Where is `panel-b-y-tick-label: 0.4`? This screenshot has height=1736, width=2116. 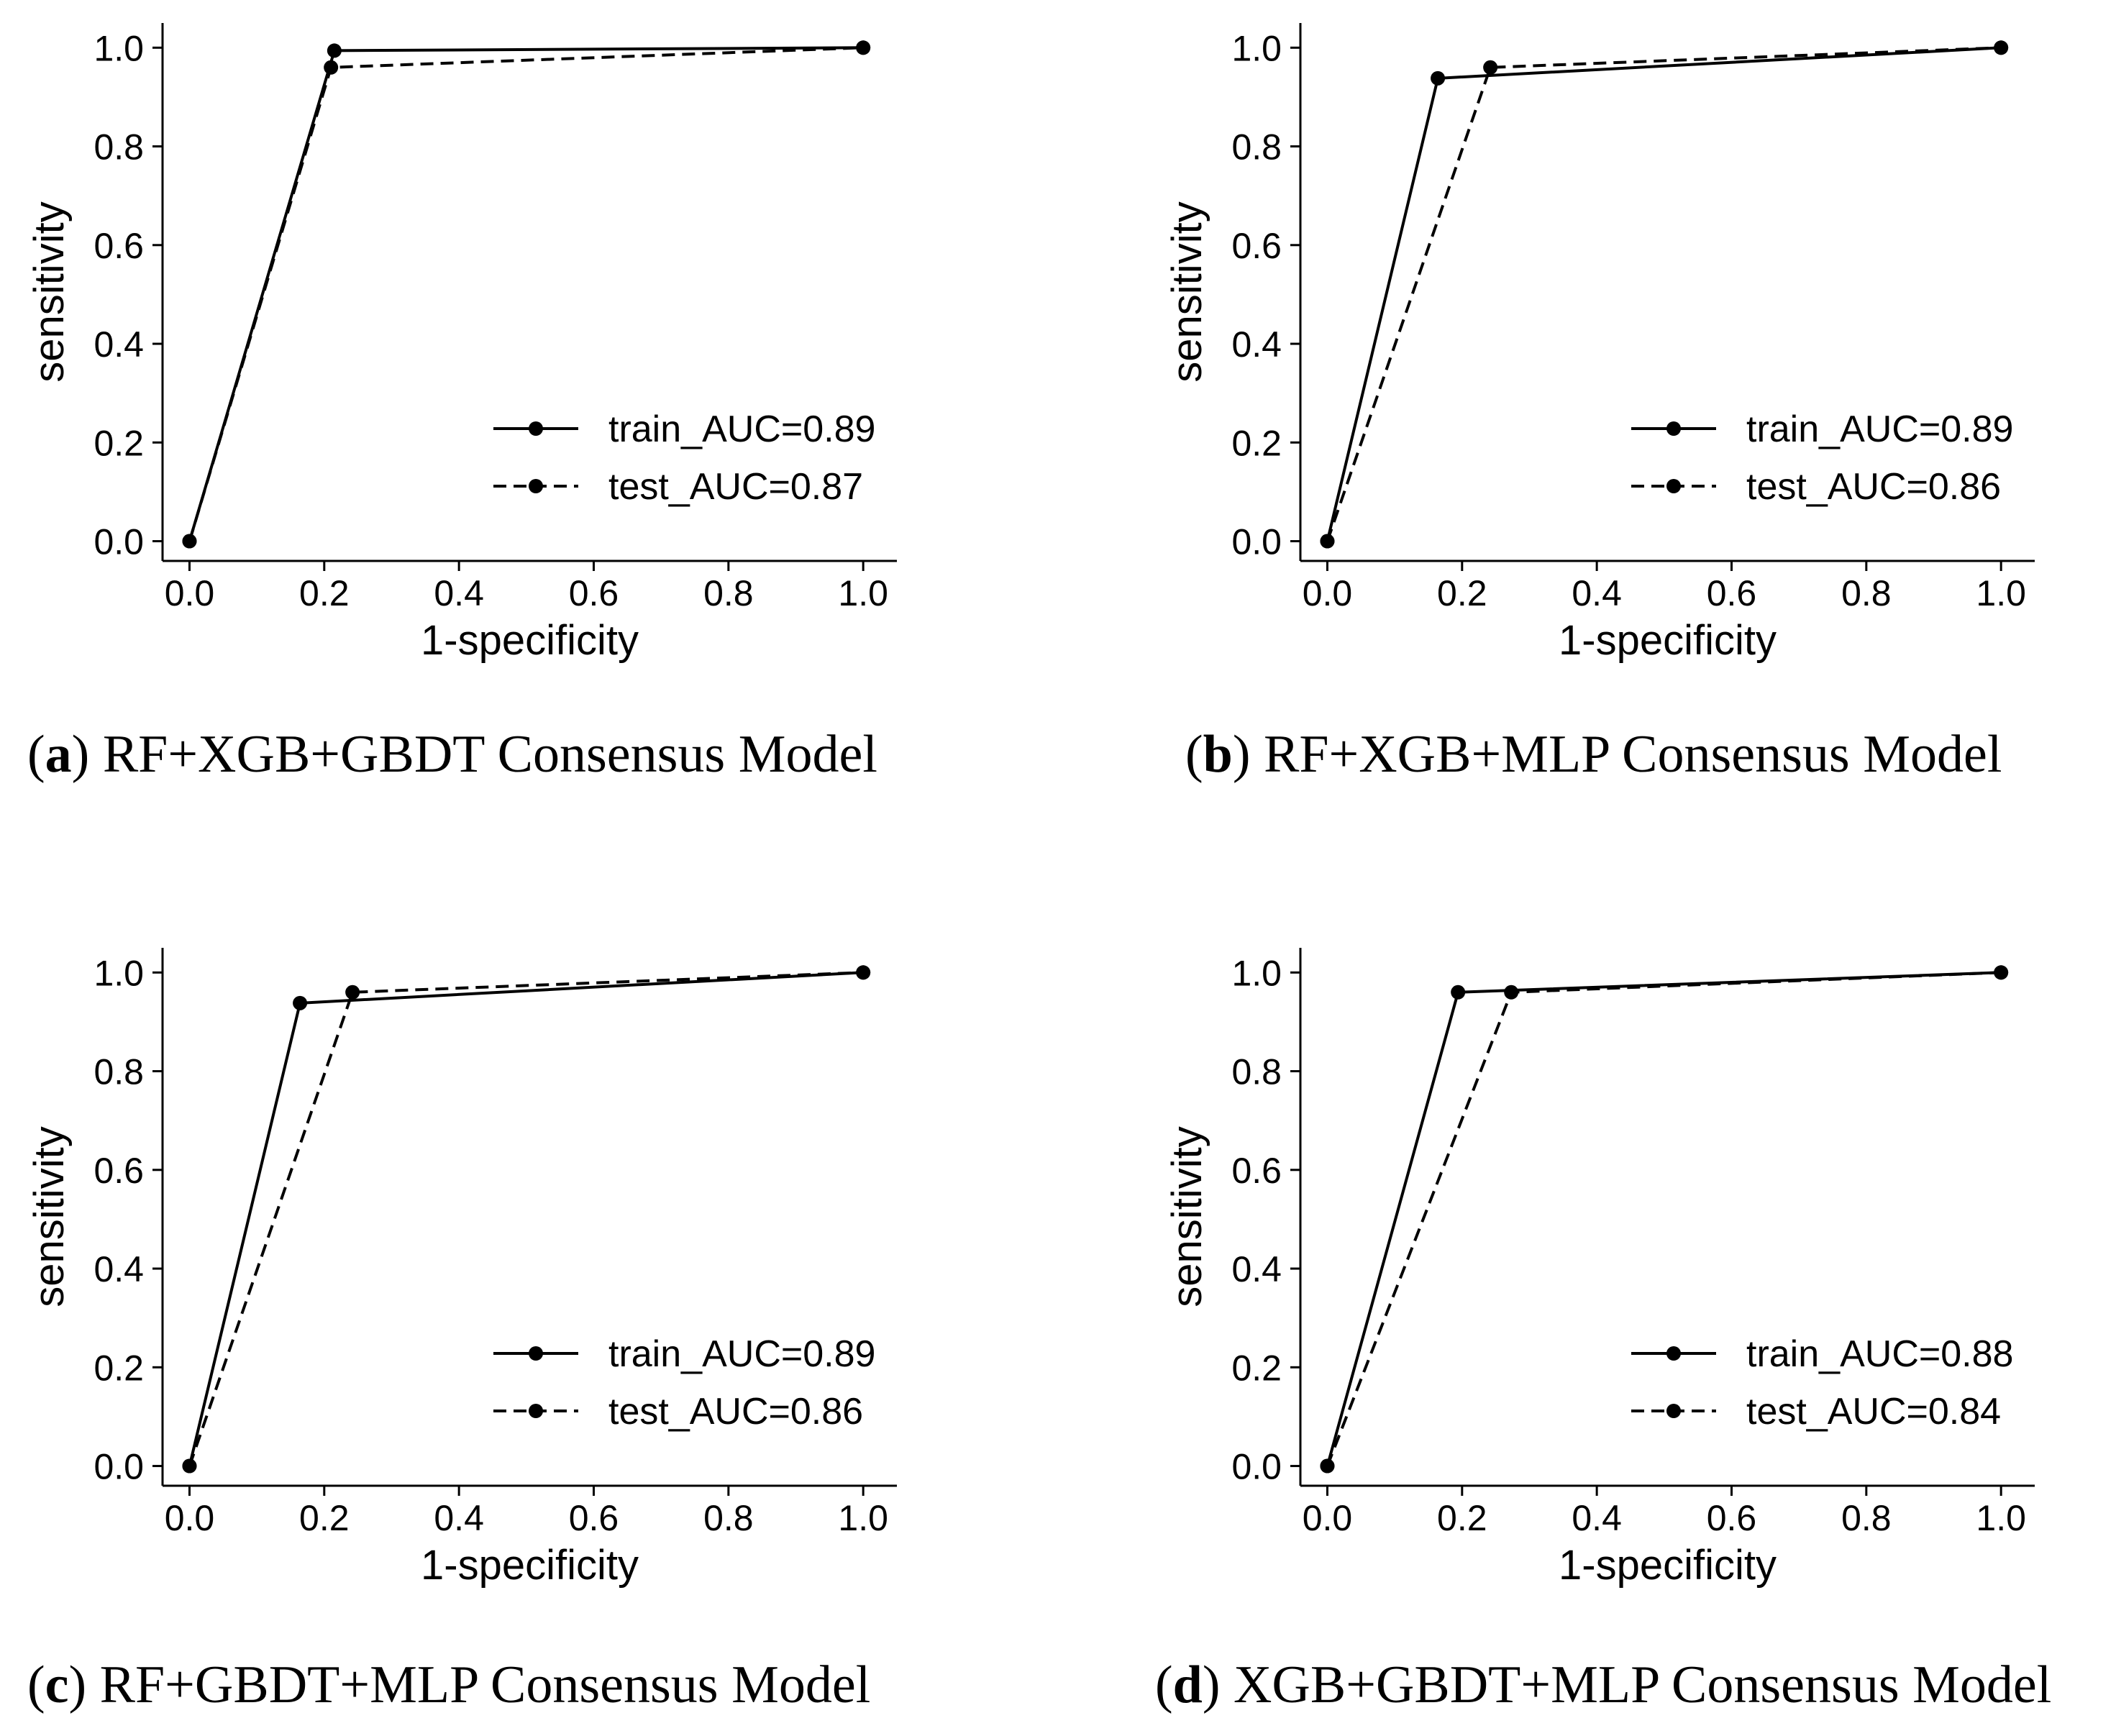 panel-b-y-tick-label: 0.4 is located at coordinates (1256, 345).